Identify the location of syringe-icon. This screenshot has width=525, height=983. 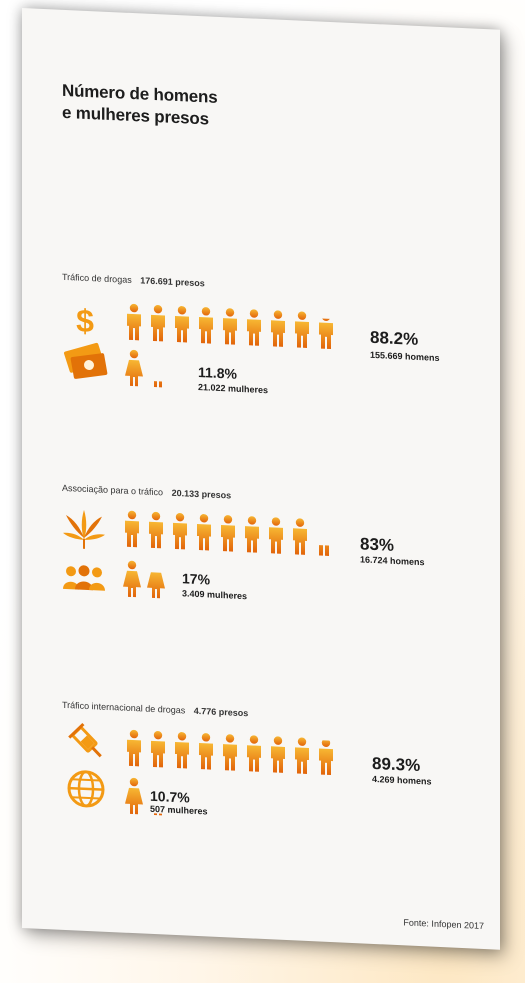
(85, 740).